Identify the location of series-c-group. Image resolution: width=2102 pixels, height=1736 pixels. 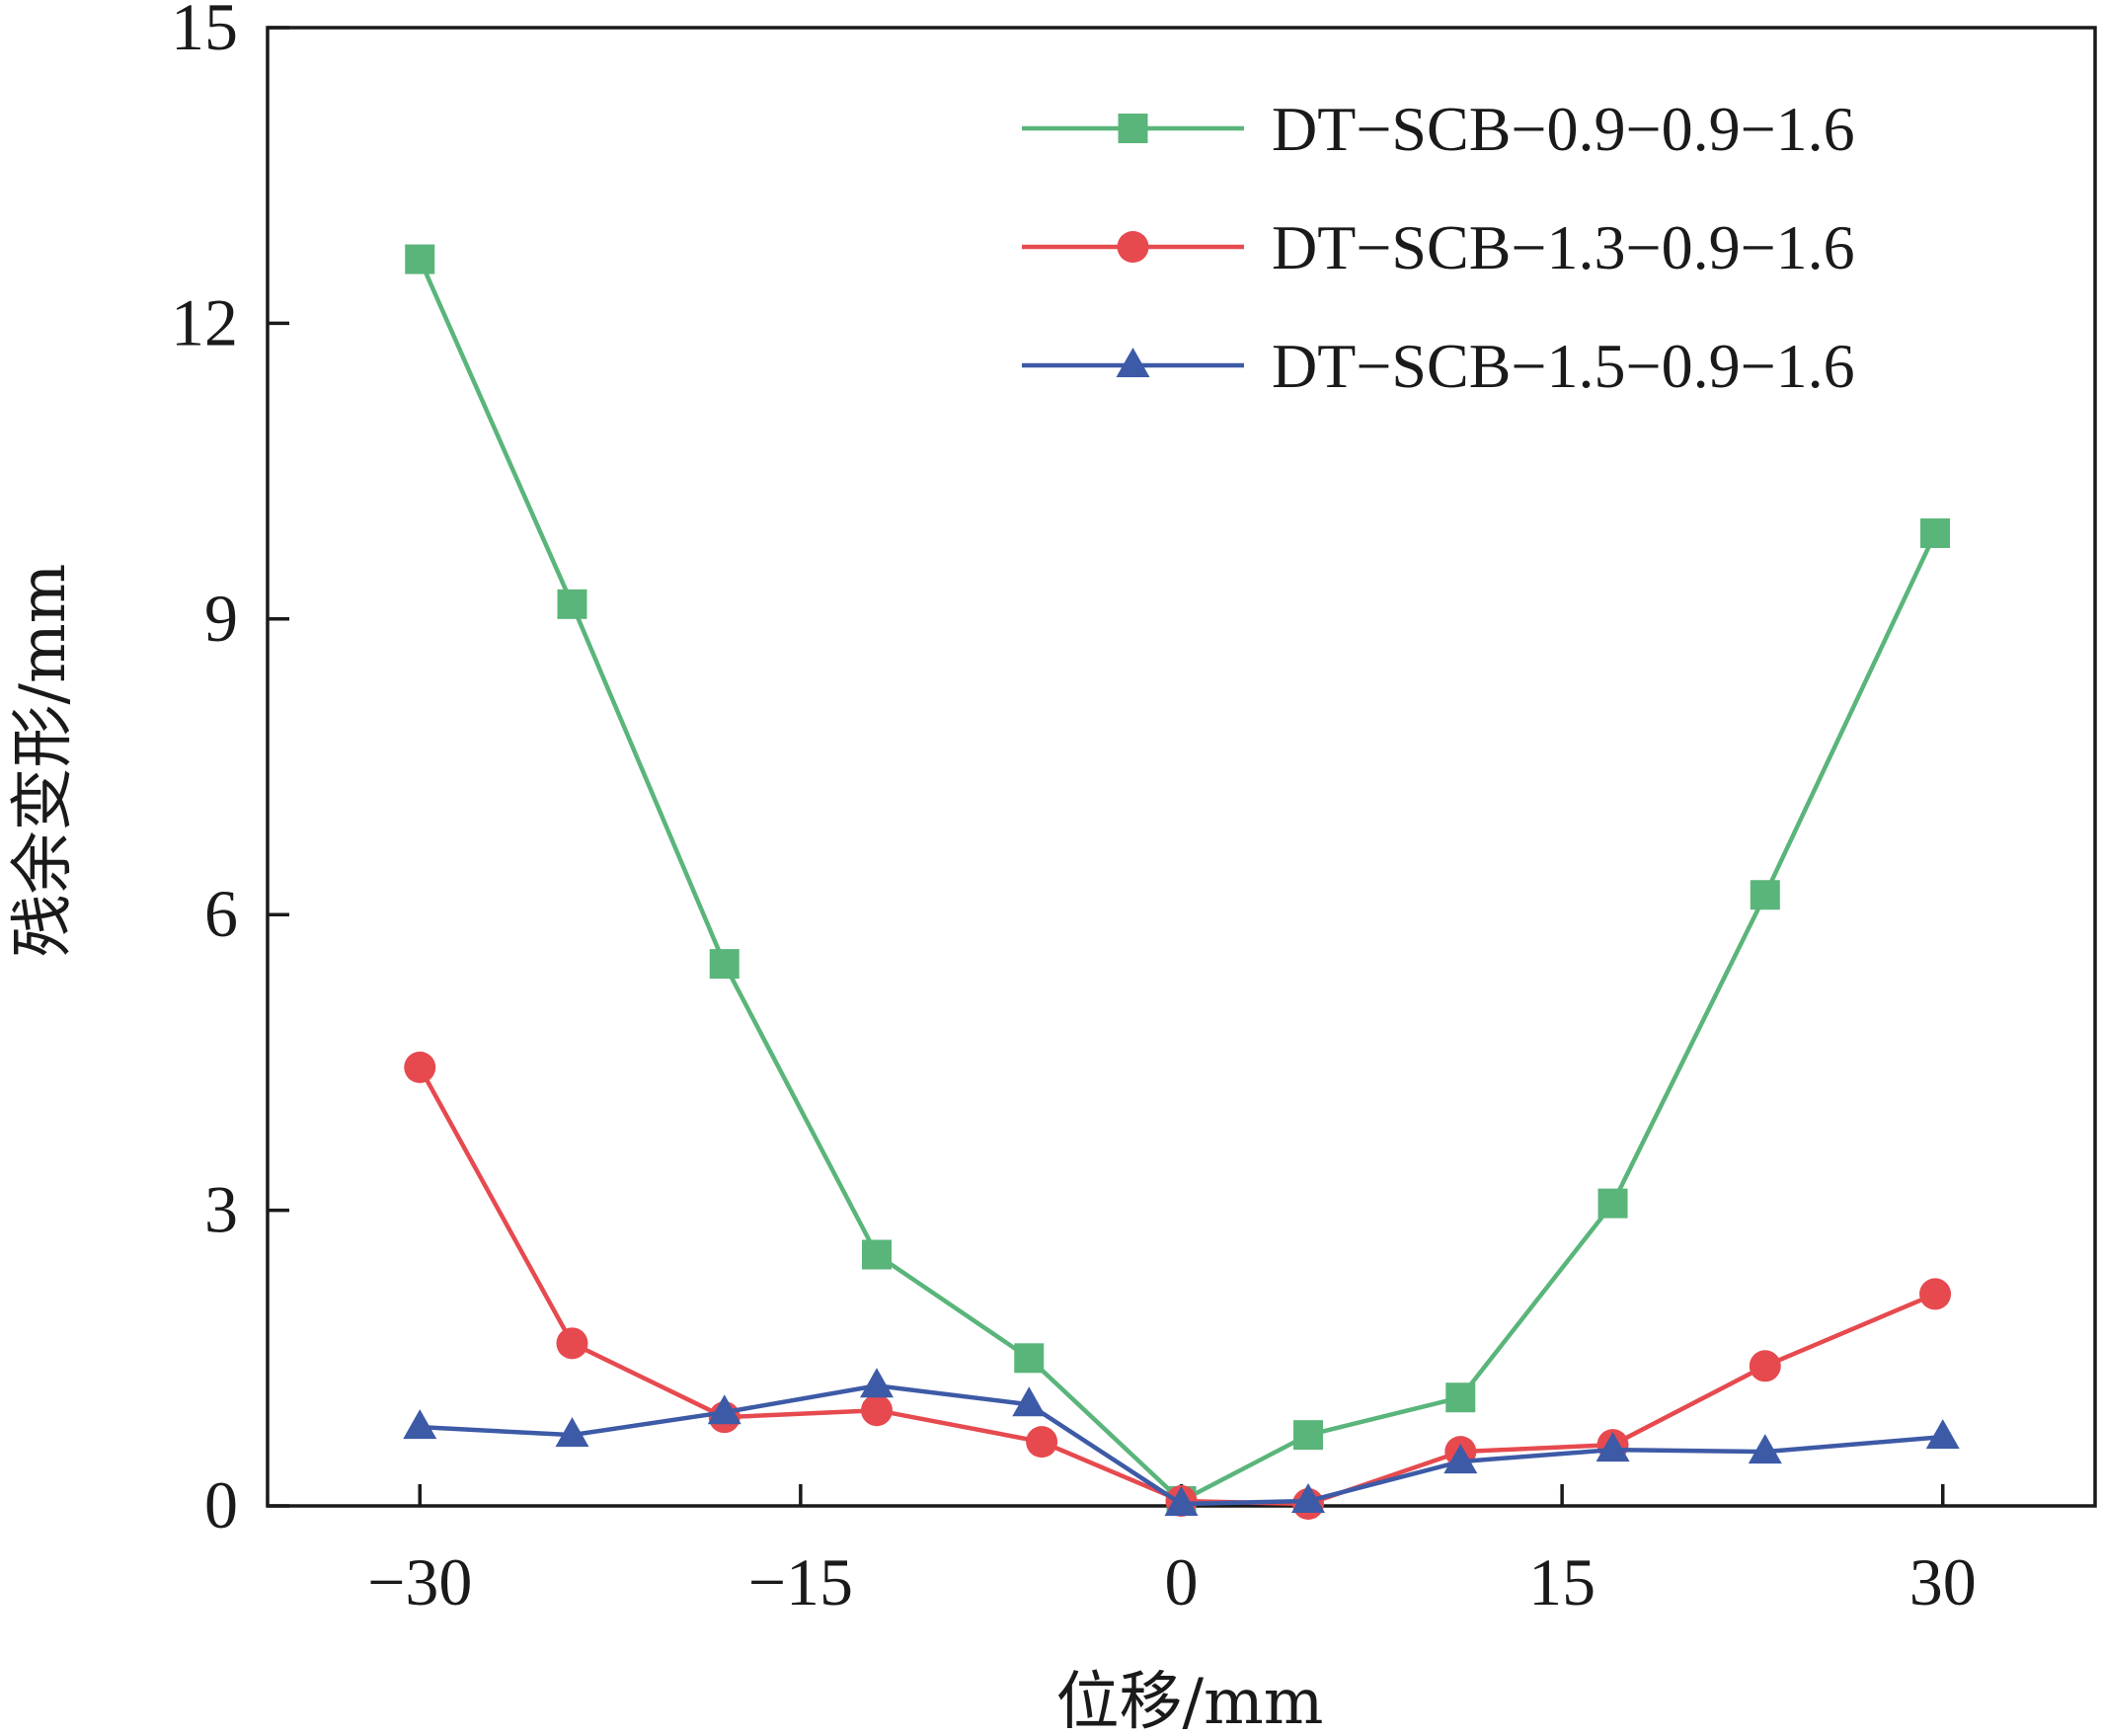
(1181, 1443).